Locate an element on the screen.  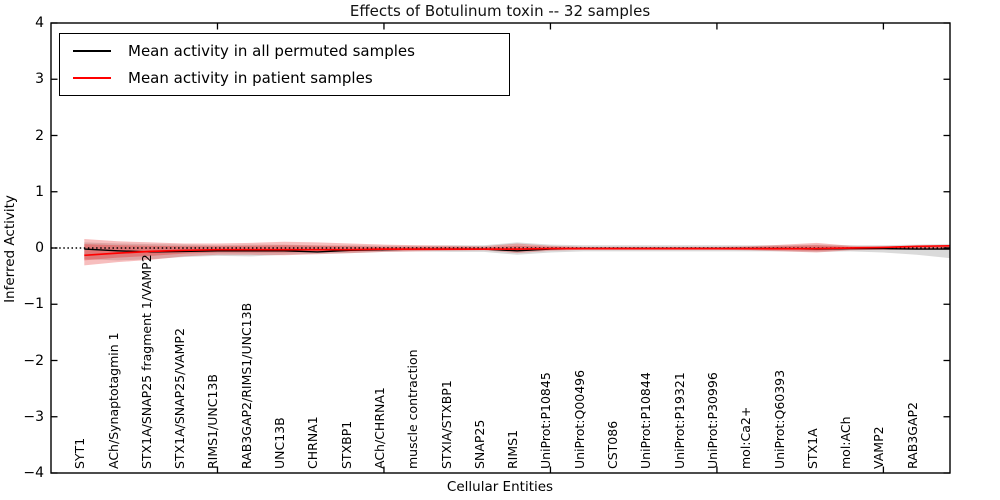
x-category-label: muscle contraction is located at coordinates (413, 409).